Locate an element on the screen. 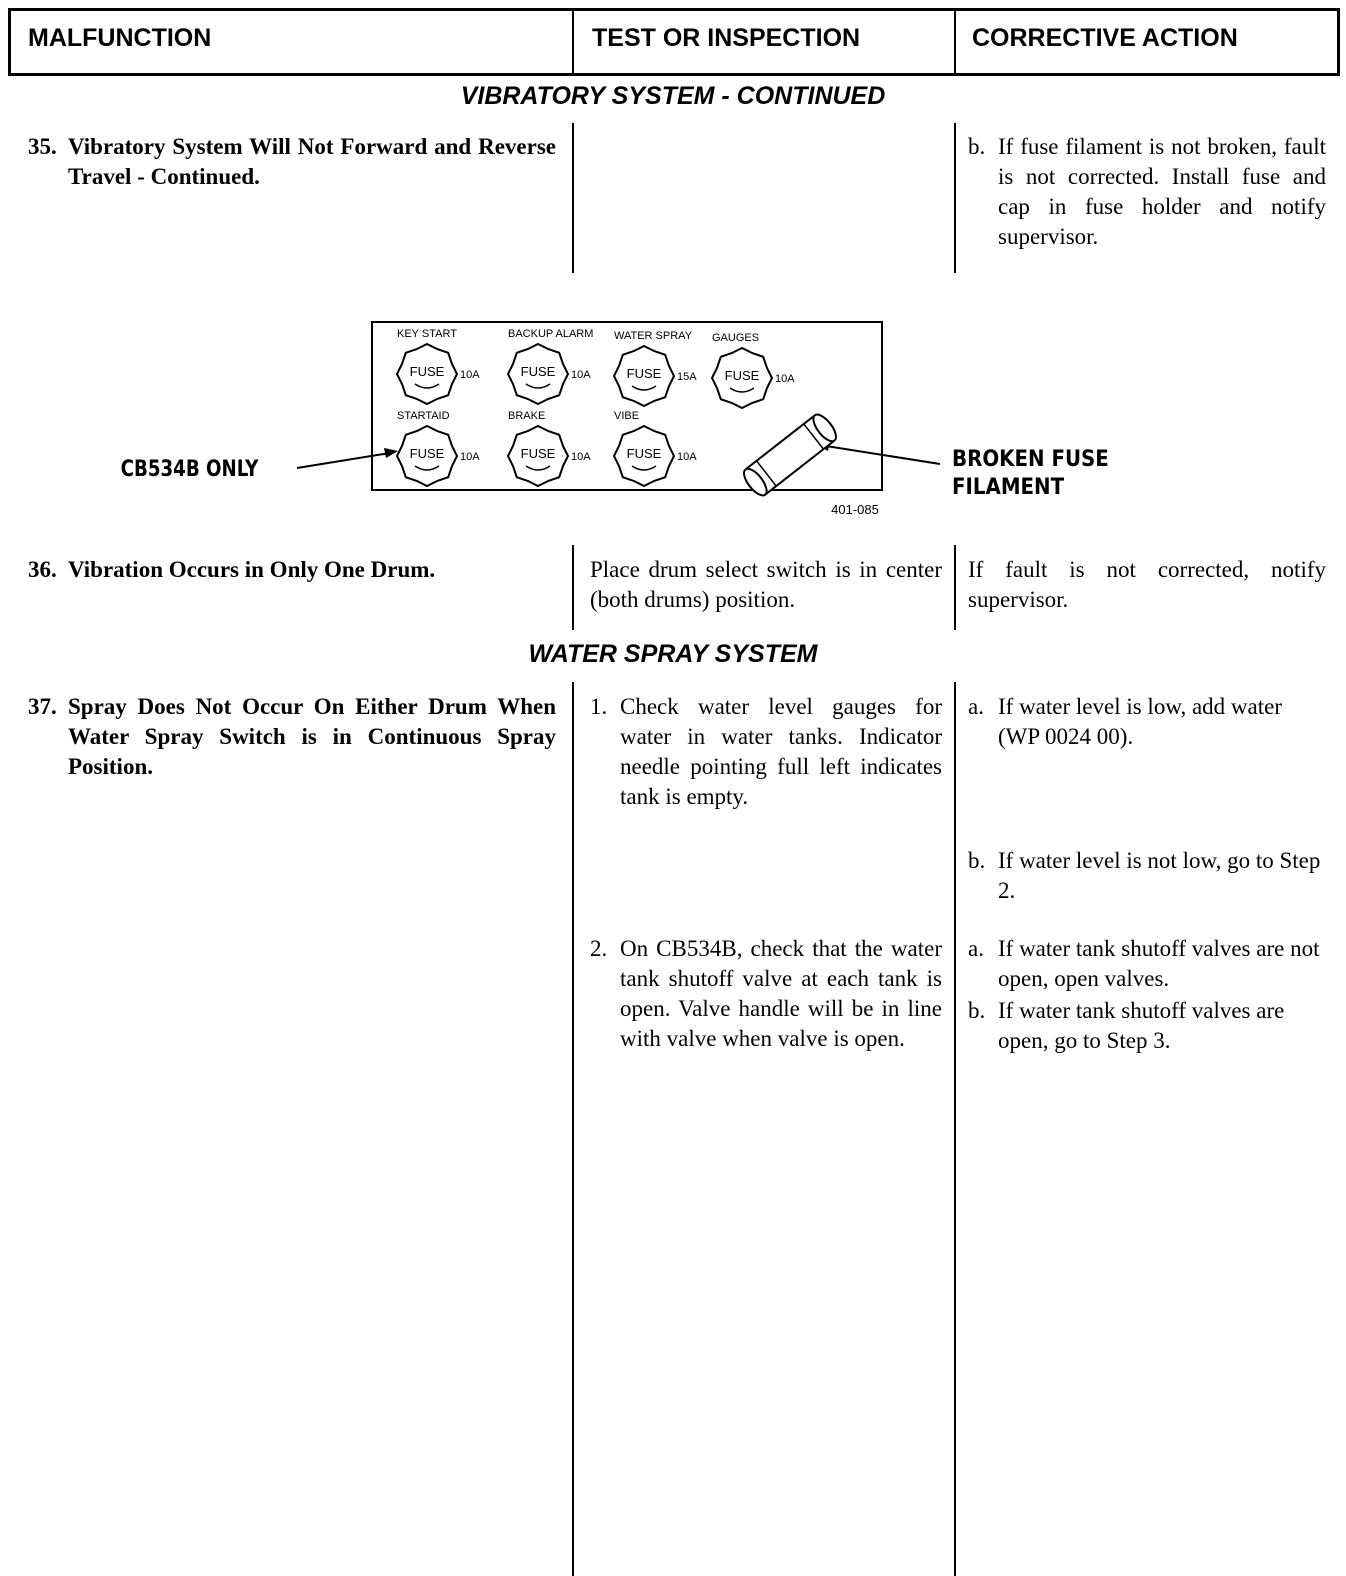  malfunction-text: Vibration Occurs in Only One Drum. is located at coordinates (252, 569).